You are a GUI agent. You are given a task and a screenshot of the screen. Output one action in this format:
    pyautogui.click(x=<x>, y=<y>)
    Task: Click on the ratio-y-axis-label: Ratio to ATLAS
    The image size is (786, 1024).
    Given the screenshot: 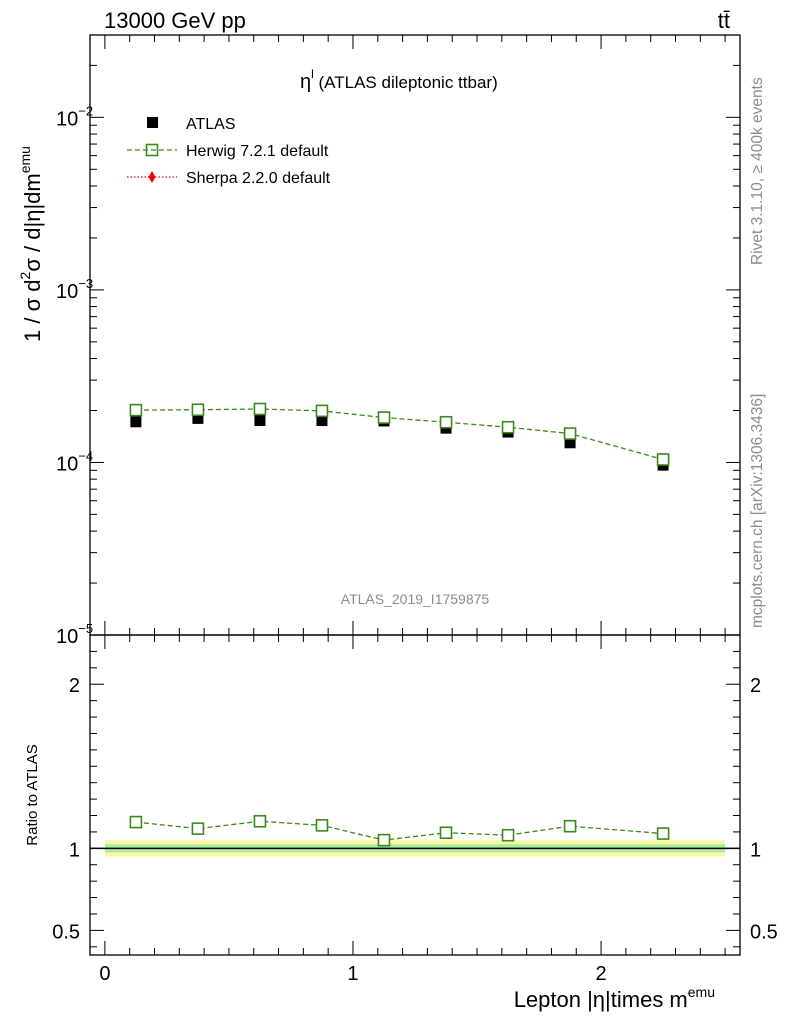 What is the action you would take?
    pyautogui.click(x=32, y=794)
    